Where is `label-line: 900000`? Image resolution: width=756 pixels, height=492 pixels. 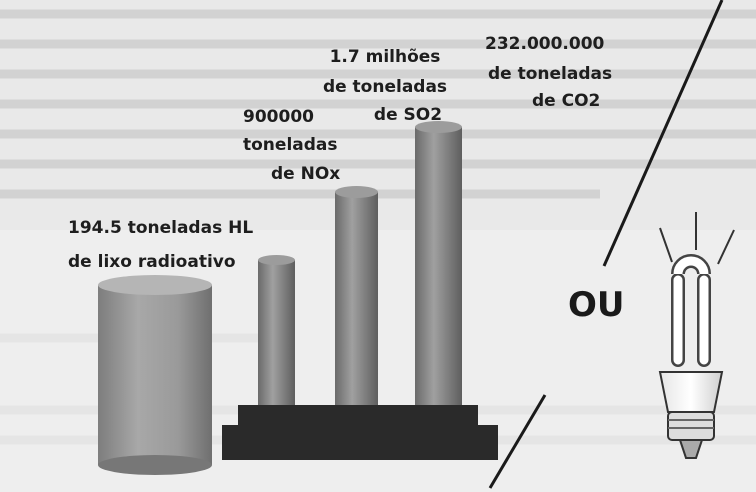 label-line: 900000 is located at coordinates (278, 117).